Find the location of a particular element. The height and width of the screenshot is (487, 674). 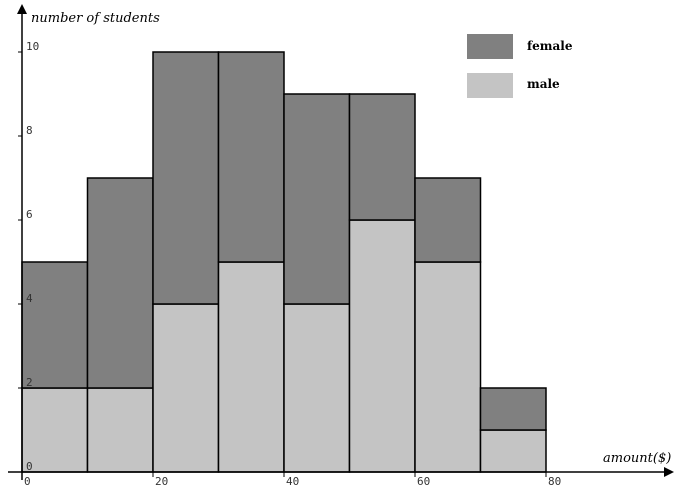

x-tick-label: 80 is located at coordinates (554, 481).